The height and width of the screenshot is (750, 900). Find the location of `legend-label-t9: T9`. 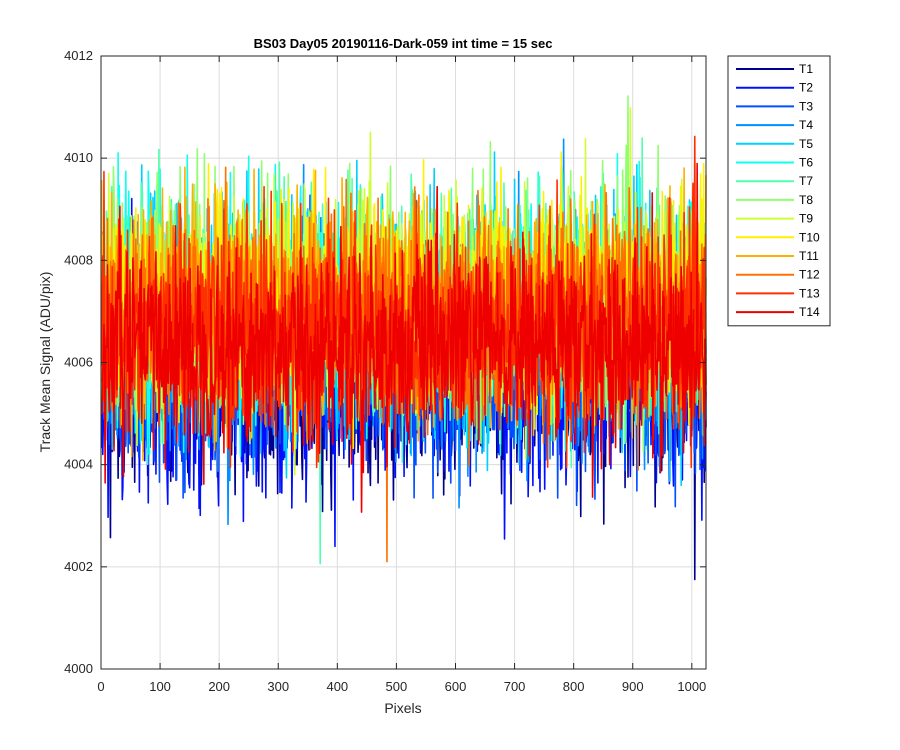

legend-label-t9: T9 is located at coordinates (806, 219).